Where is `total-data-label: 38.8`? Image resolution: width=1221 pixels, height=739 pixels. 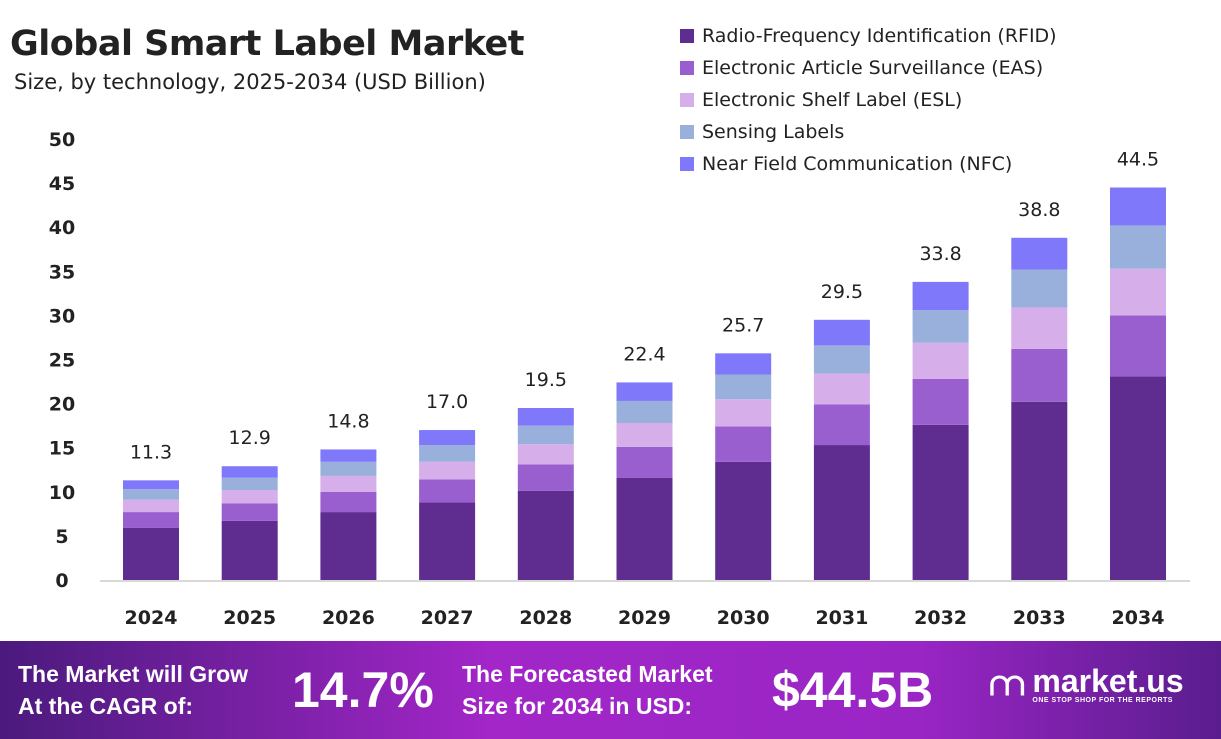
total-data-label: 38.8 is located at coordinates (1039, 210).